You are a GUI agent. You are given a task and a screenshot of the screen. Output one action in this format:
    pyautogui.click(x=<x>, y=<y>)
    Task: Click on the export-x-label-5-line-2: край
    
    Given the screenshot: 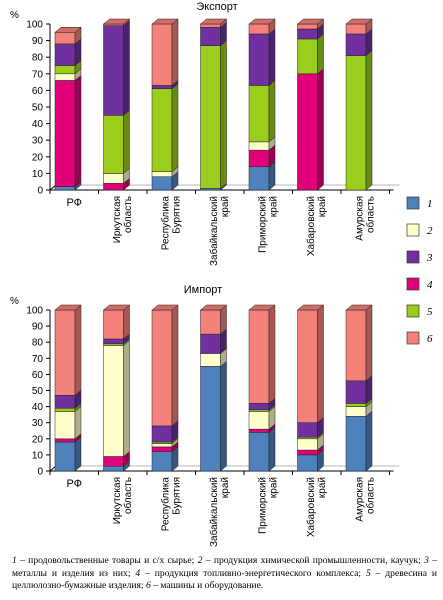 What is the action you would take?
    pyautogui.click(x=273, y=206)
    